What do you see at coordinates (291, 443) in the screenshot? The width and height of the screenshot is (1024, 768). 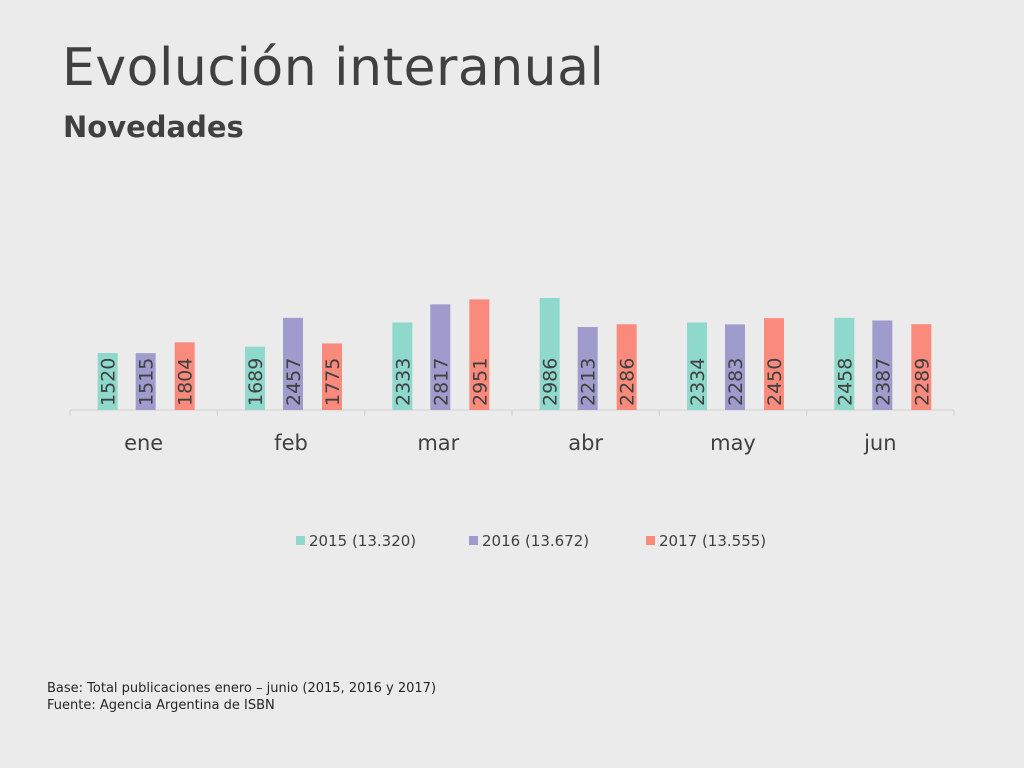 I see `x-tick-label: feb` at bounding box center [291, 443].